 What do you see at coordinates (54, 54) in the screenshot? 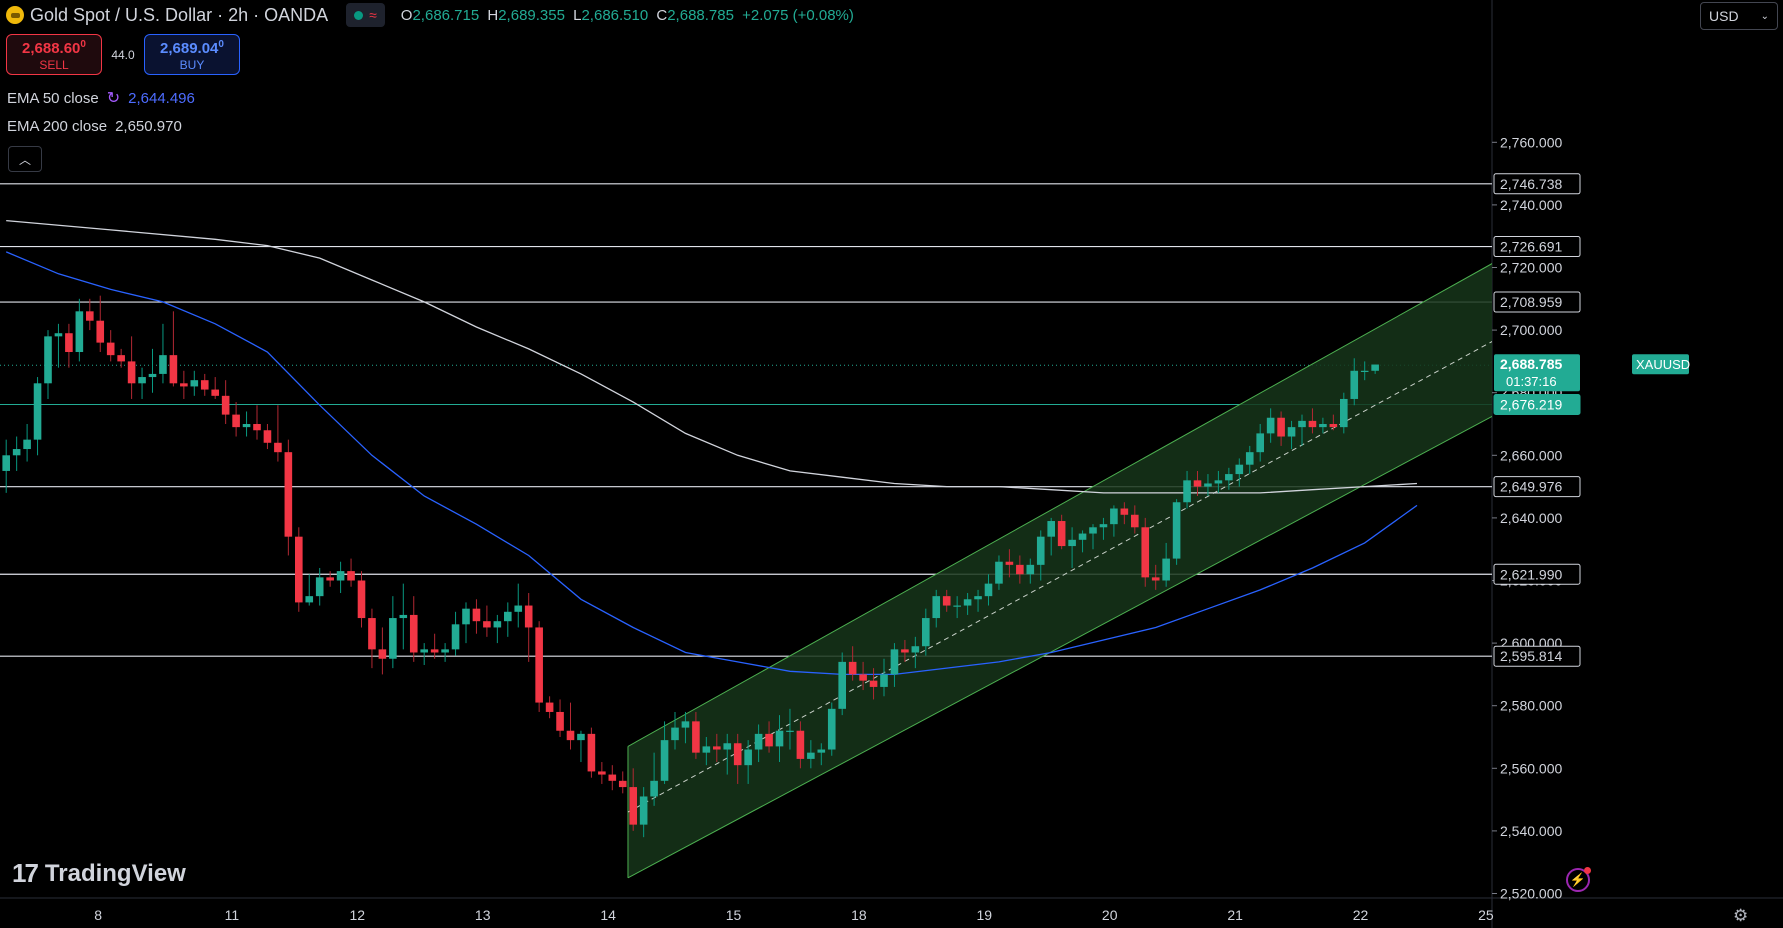
I see `sell-button: 2,688.600 SELL` at bounding box center [54, 54].